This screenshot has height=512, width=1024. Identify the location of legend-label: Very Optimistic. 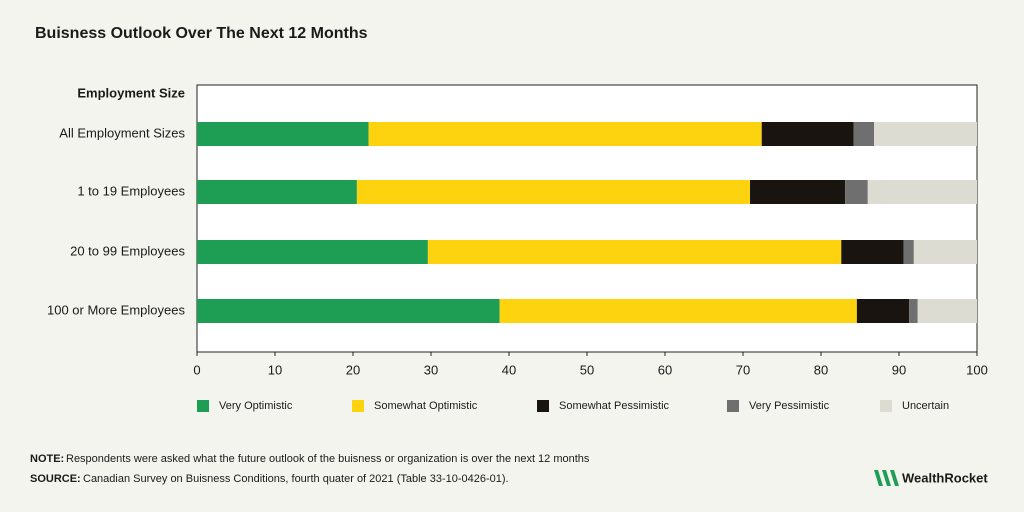
(256, 406).